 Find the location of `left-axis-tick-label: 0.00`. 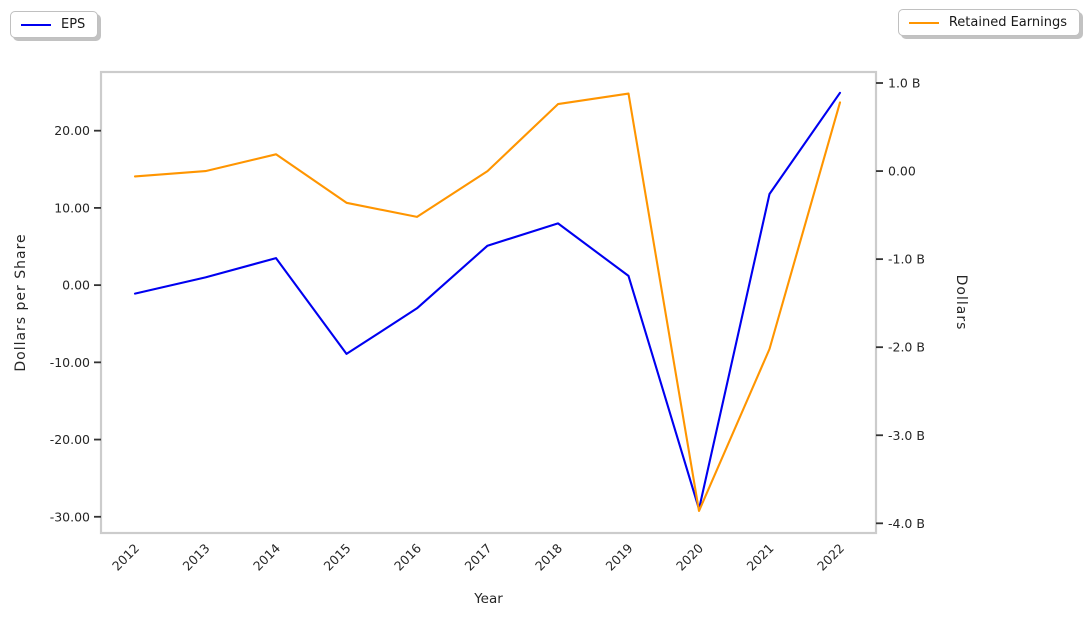

left-axis-tick-label: 0.00 is located at coordinates (76, 285).